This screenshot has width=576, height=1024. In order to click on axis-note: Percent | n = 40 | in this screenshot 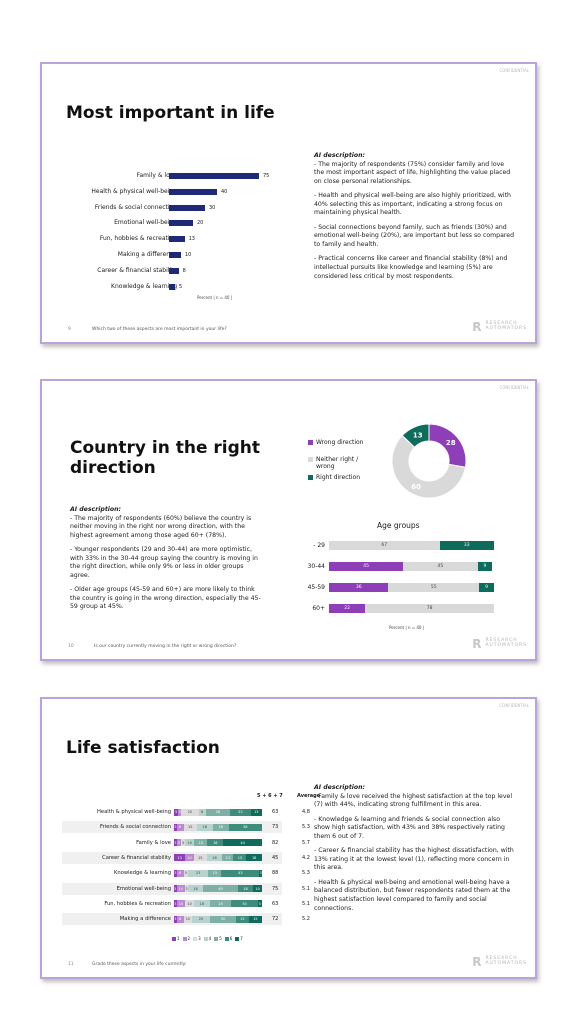, I will do `click(407, 627)`.